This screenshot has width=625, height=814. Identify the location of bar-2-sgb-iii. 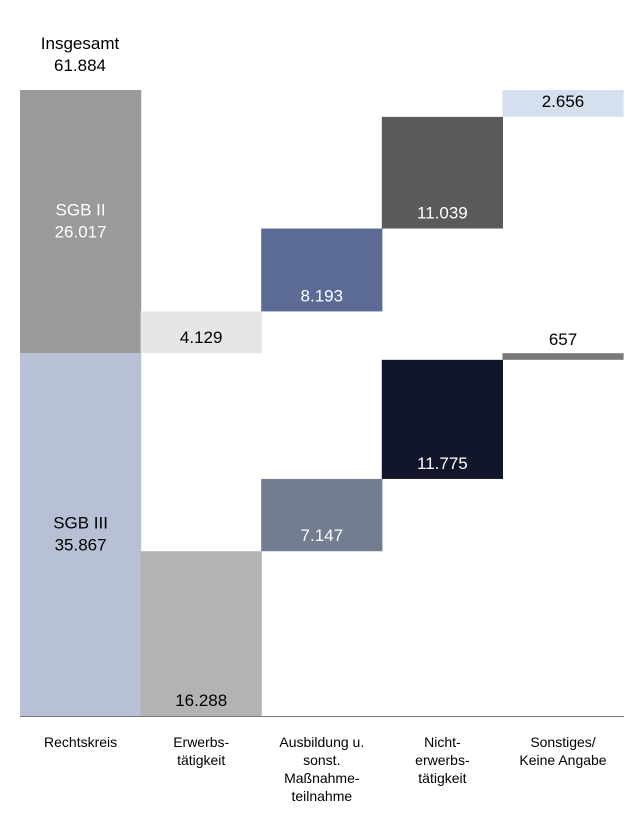
(322, 515).